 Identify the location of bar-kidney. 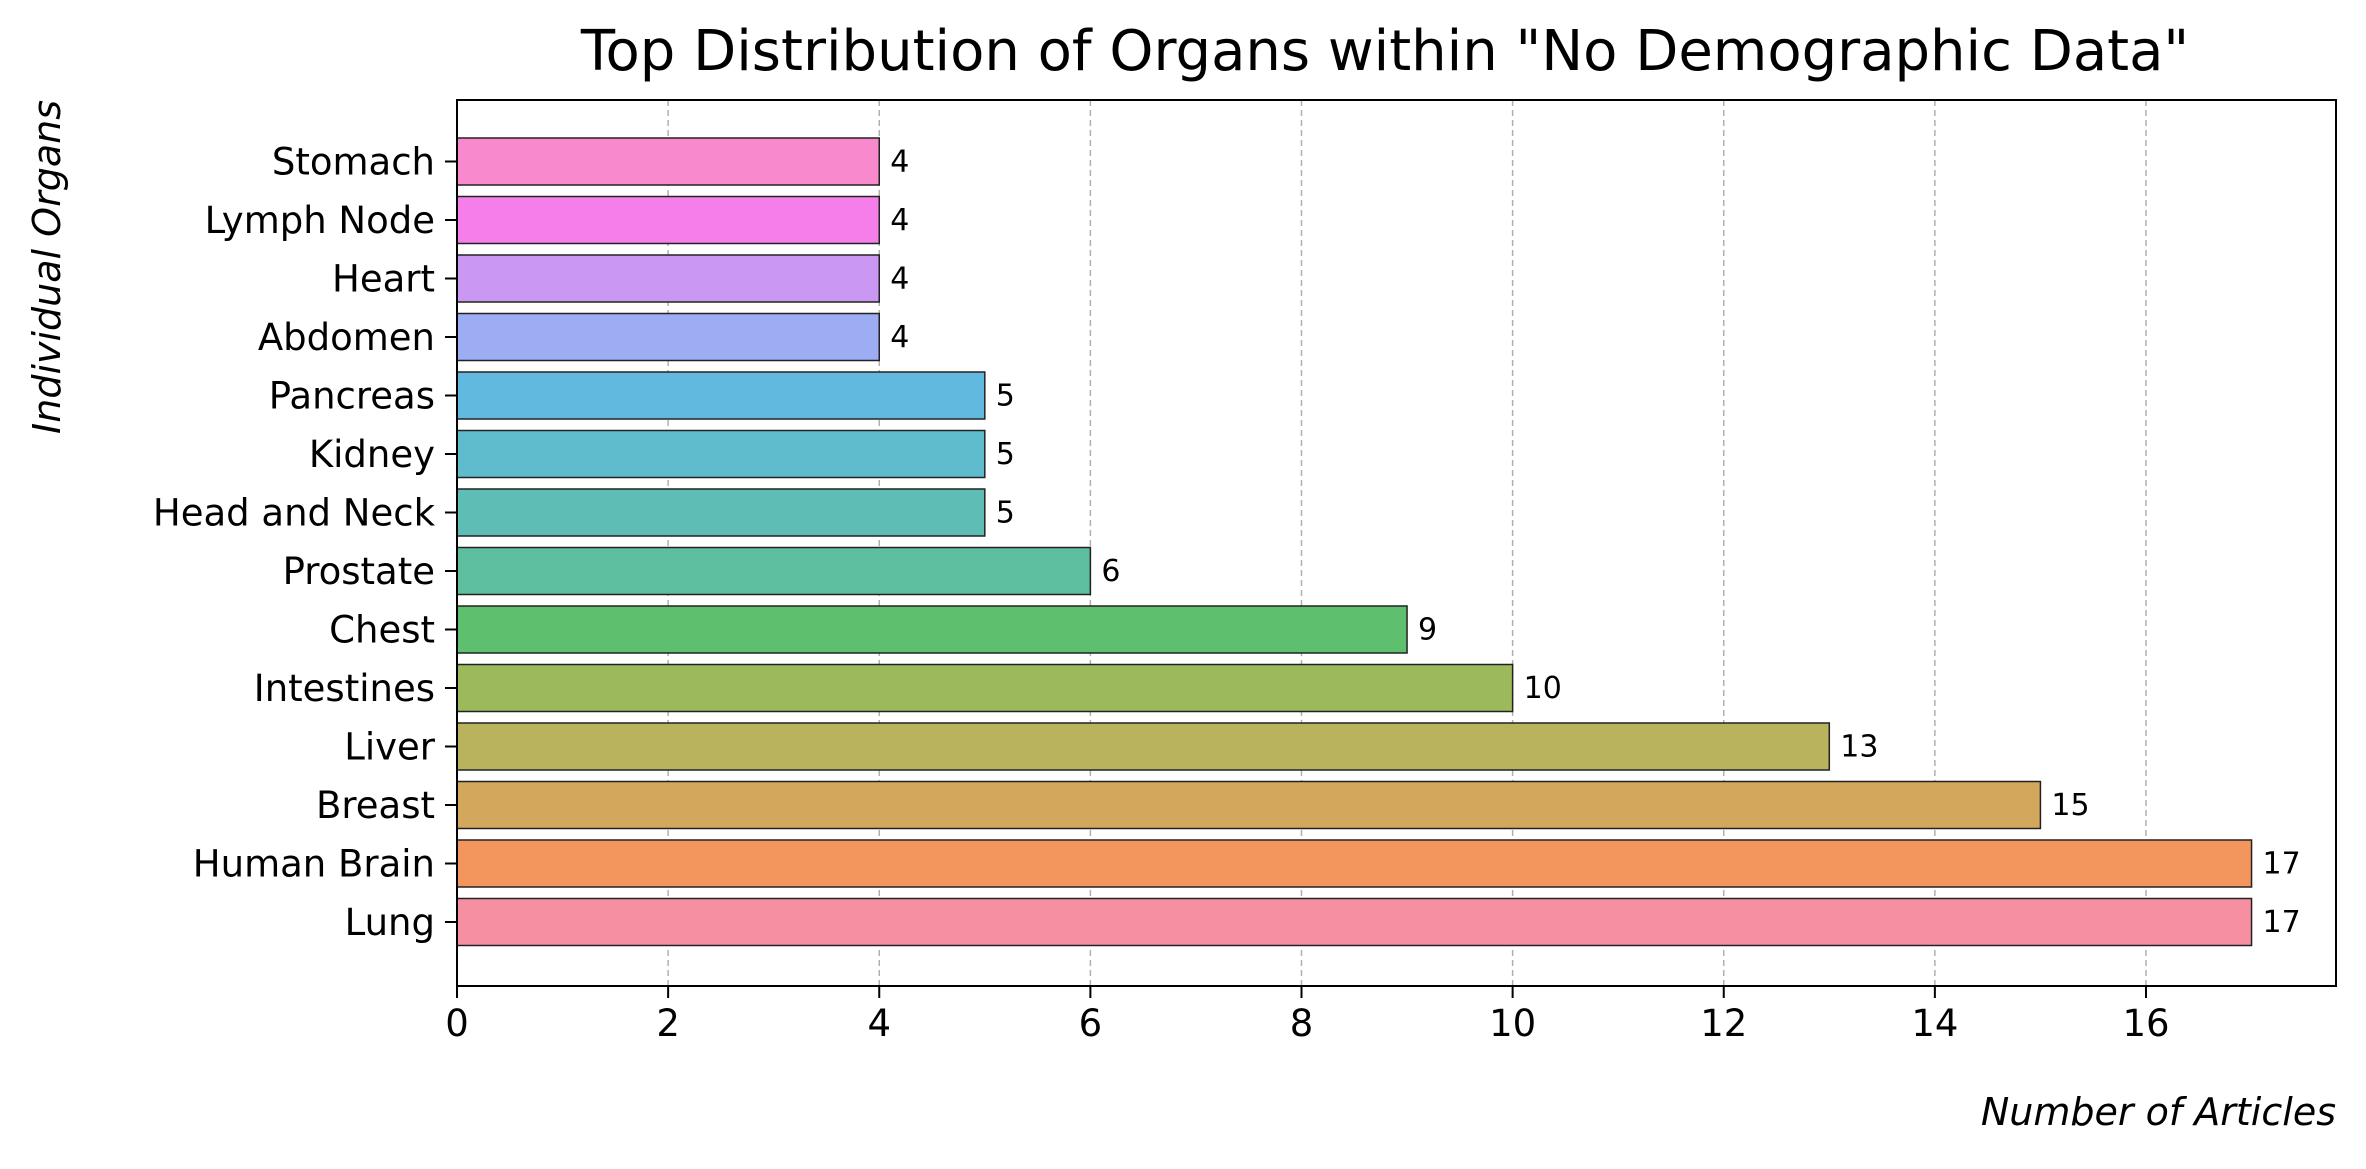
(721, 454).